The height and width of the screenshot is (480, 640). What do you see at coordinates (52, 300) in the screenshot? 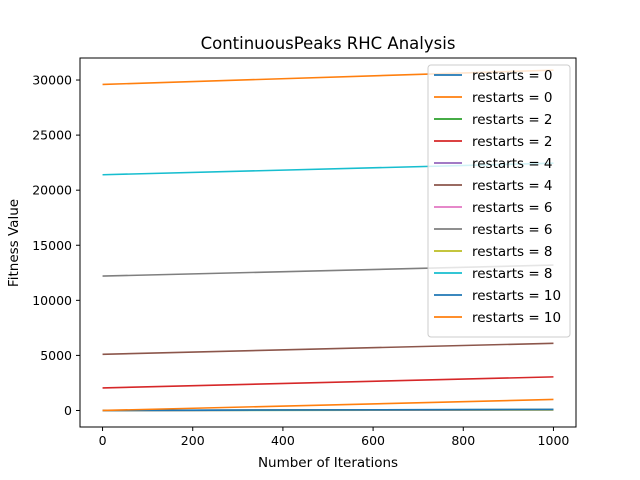
I see `y-tick-label-2: 10000` at bounding box center [52, 300].